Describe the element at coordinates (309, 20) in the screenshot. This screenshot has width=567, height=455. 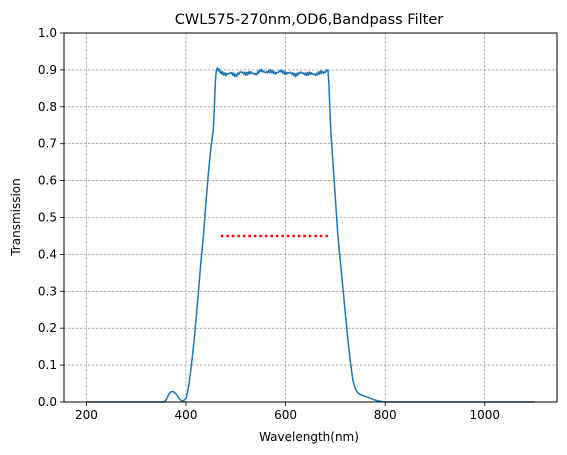
I see `chart-title: CWL575-270nm,OD6,Bandpass Filter` at that location.